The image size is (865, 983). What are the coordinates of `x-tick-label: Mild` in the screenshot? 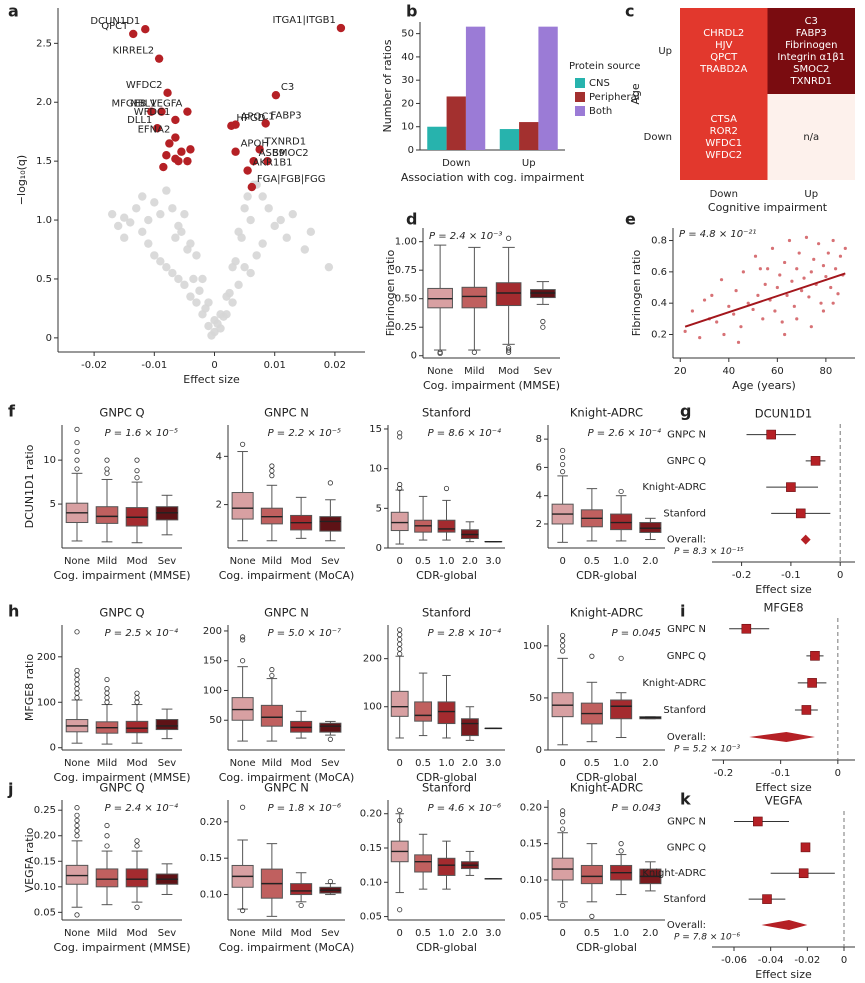 It's located at (272, 561).